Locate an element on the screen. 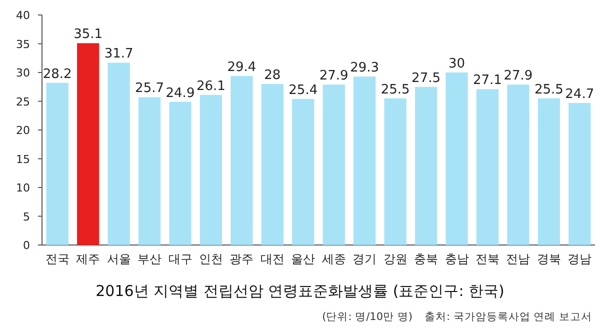 The width and height of the screenshot is (600, 329). x-tick-label: 전국 is located at coordinates (57, 259).